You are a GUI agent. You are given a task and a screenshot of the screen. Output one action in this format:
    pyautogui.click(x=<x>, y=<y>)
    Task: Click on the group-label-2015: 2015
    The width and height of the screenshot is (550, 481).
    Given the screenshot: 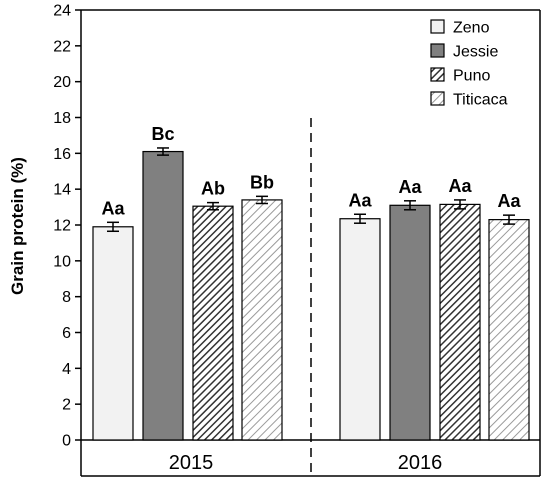 What is the action you would take?
    pyautogui.click(x=191, y=463)
    